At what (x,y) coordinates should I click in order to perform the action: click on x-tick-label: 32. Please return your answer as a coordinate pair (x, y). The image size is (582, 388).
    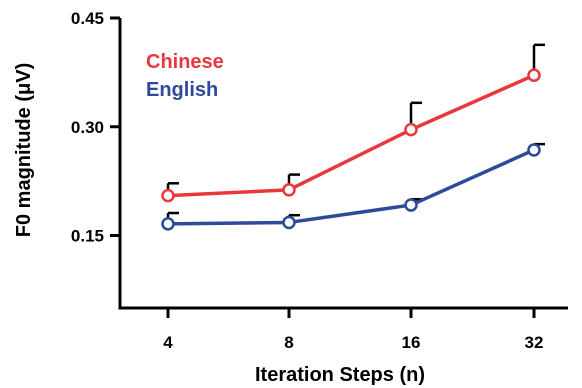
    Looking at the image, I should click on (534, 342).